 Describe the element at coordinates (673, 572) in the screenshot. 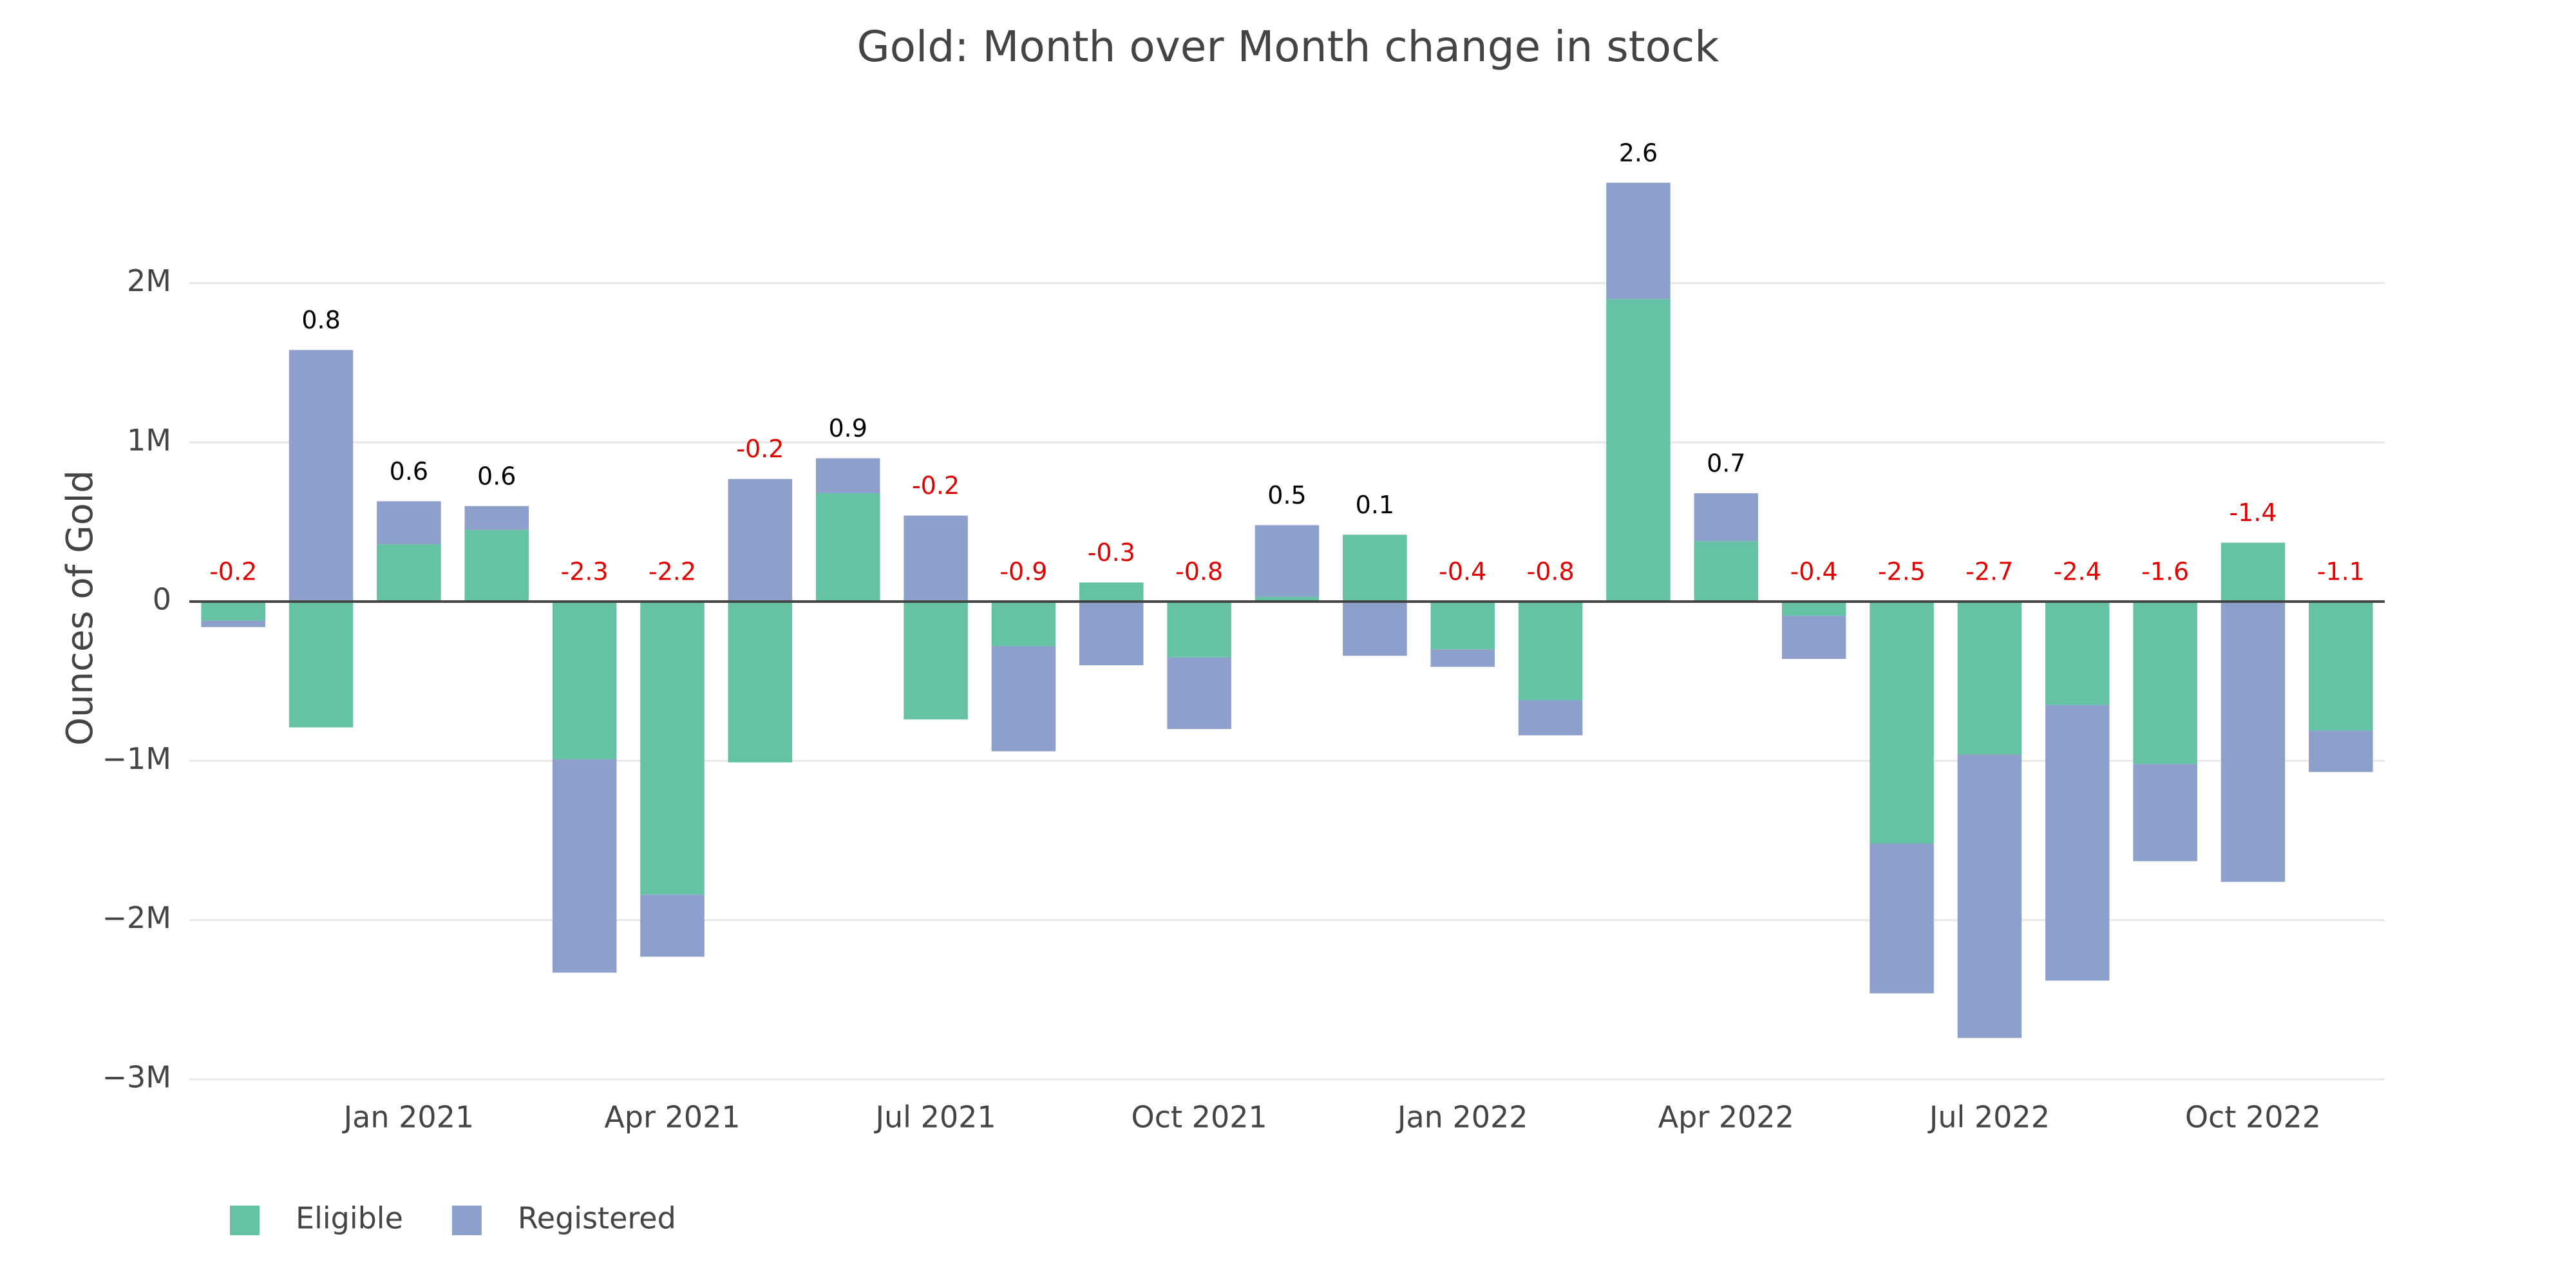

I see `total-label: -2.2` at that location.